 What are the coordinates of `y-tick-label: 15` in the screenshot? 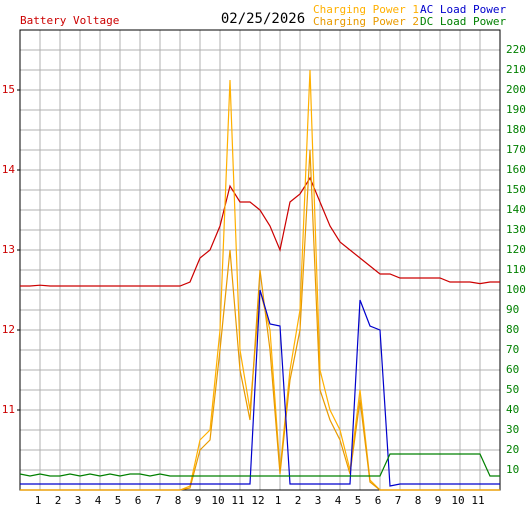 It's located at (8, 89).